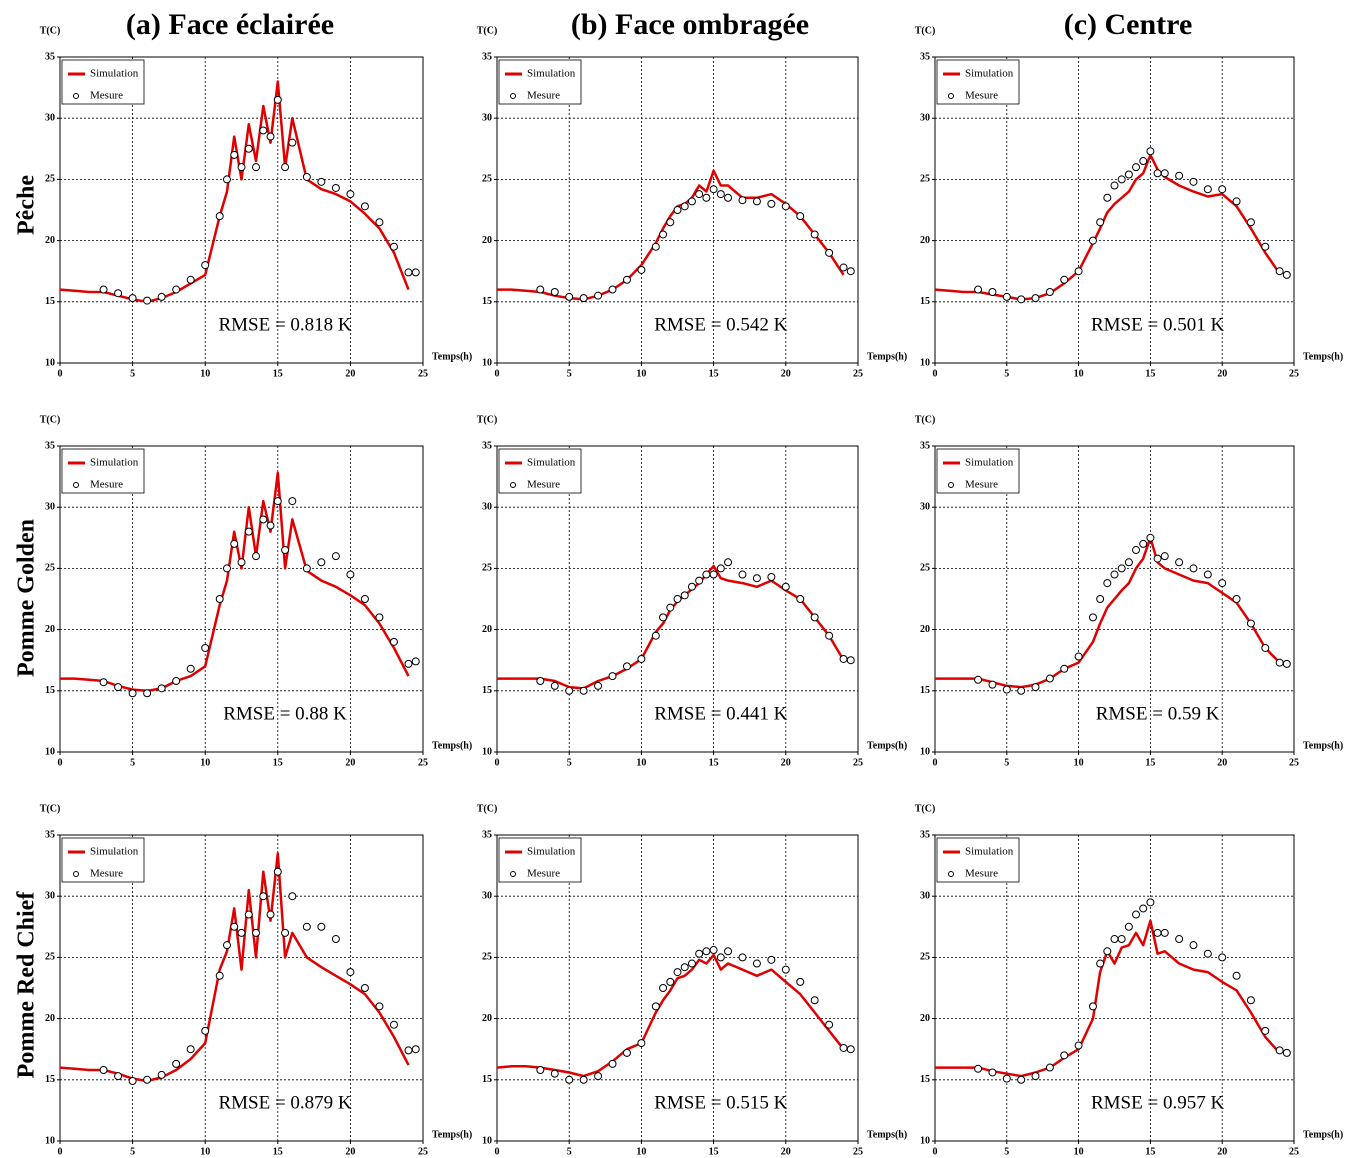 Image resolution: width=1357 pixels, height=1158 pixels. I want to click on x-axis-label: Temps(h), so click(887, 356).